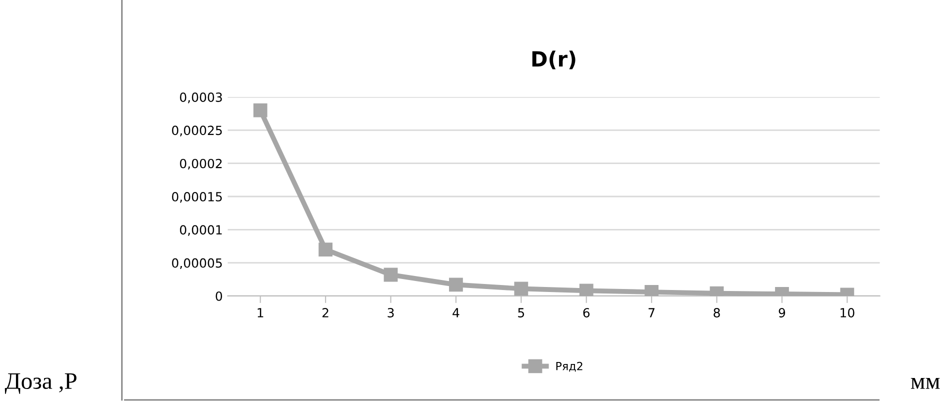 This screenshot has width=945, height=406. Describe the element at coordinates (847, 313) in the screenshot. I see `x-tick-label: 10` at that location.